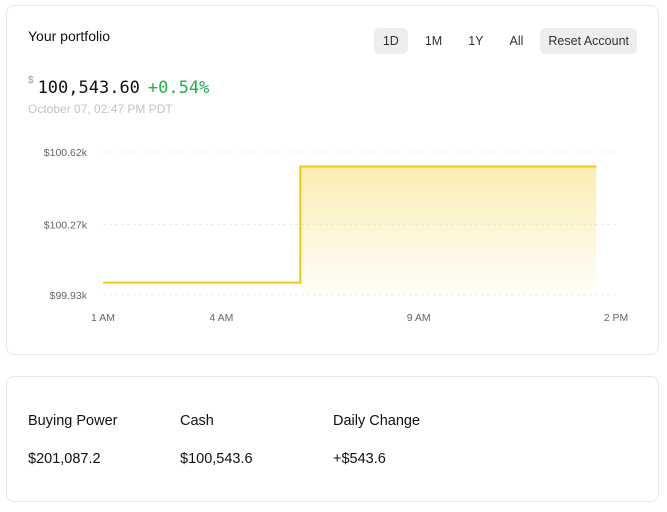 Image resolution: width=667 pixels, height=512 pixels. What do you see at coordinates (419, 318) in the screenshot?
I see `x-tick-label: 9 AM` at bounding box center [419, 318].